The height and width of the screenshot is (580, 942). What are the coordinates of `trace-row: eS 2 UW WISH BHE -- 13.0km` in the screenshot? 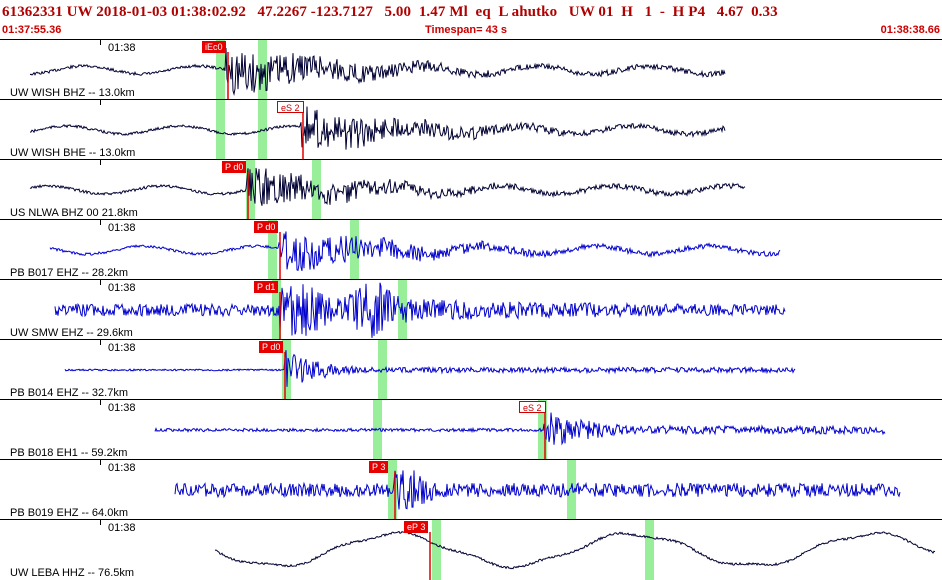 It's located at (471, 129).